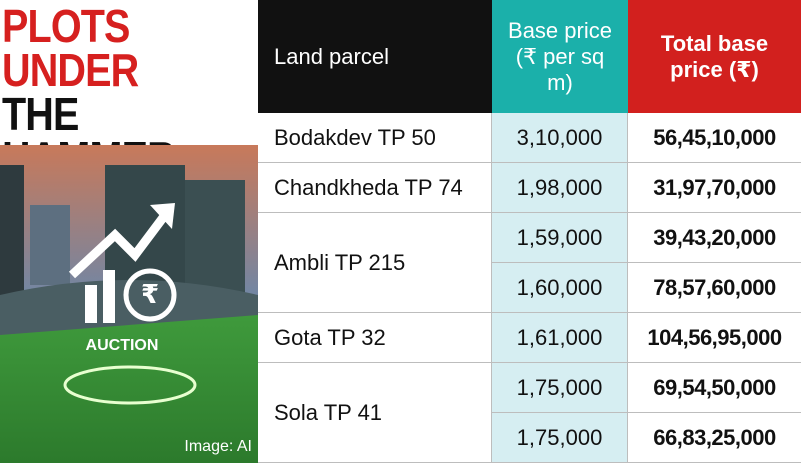  I want to click on base-price-text: 1,59,000, so click(559, 237).